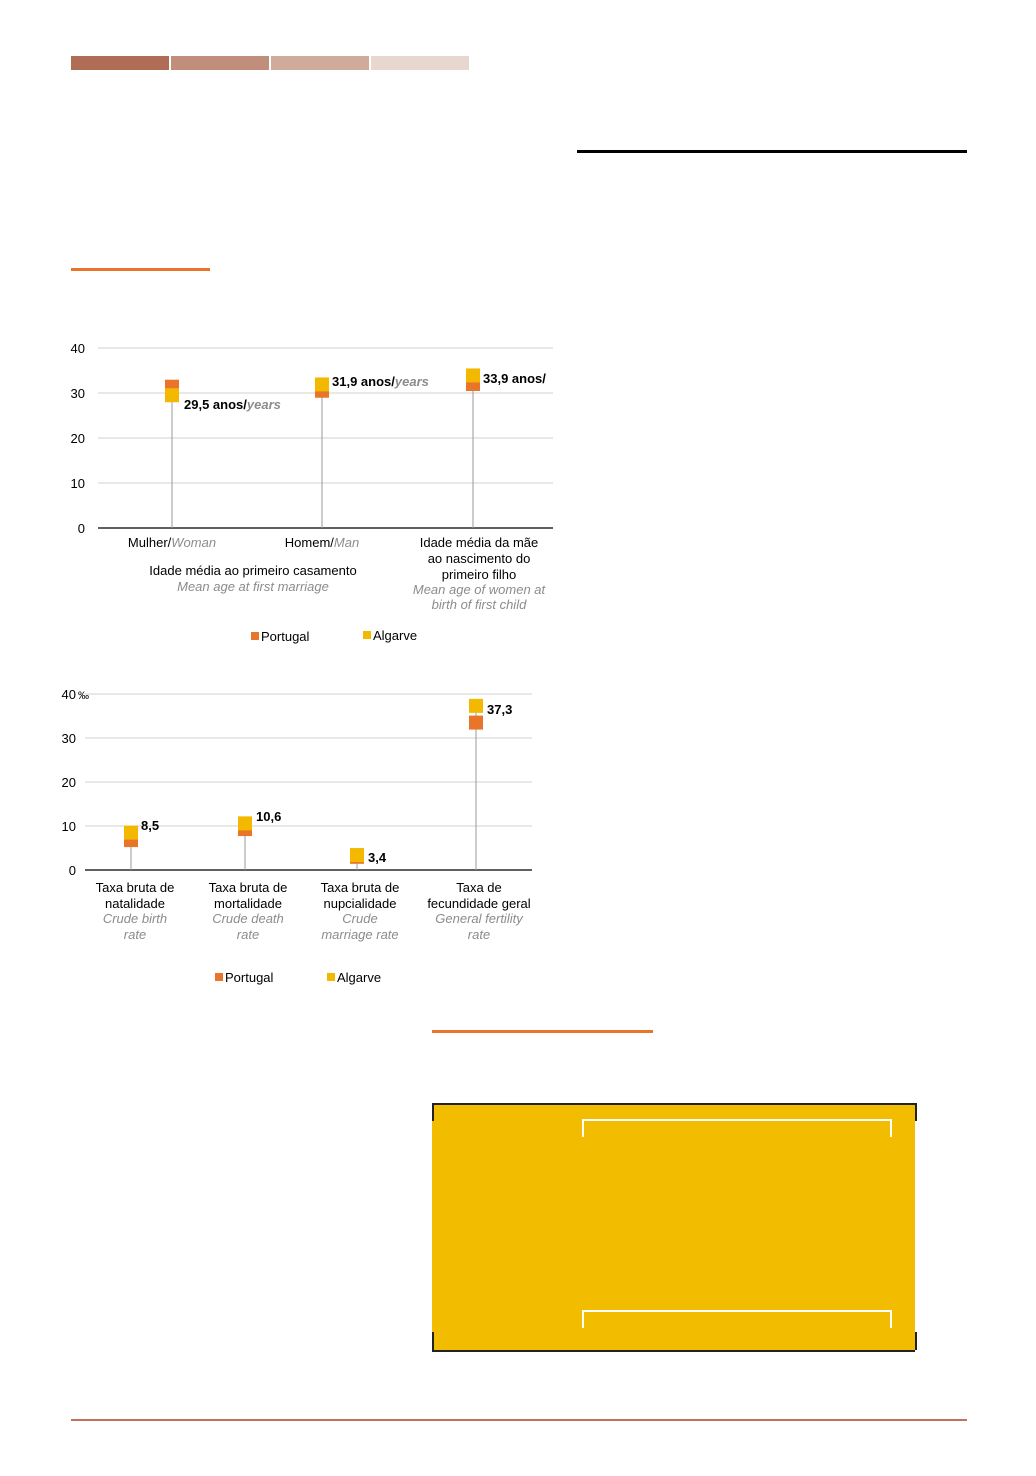 This screenshot has height=1476, width=1036. I want to click on chart1-group-label-birth-line2: ao nascimento do, so click(479, 558).